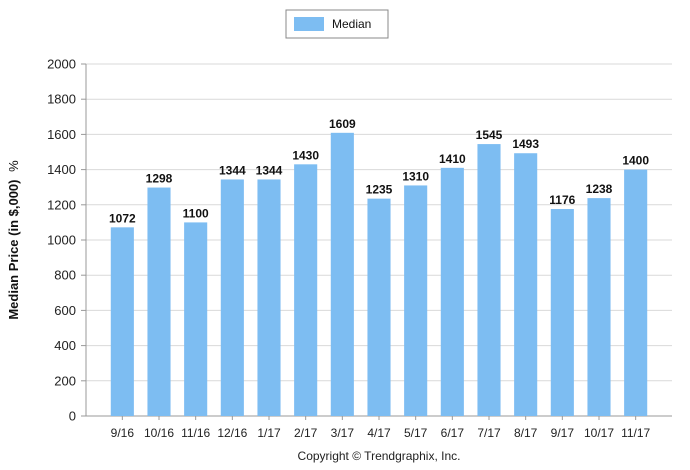 The height and width of the screenshot is (470, 690). What do you see at coordinates (489, 433) in the screenshot?
I see `x-tick-label-7-17: 7/17` at bounding box center [489, 433].